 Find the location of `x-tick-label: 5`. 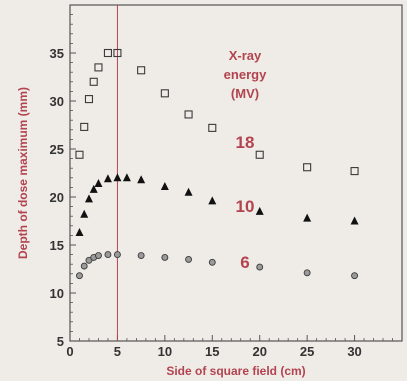

x-tick-label: 5 is located at coordinates (117, 351).